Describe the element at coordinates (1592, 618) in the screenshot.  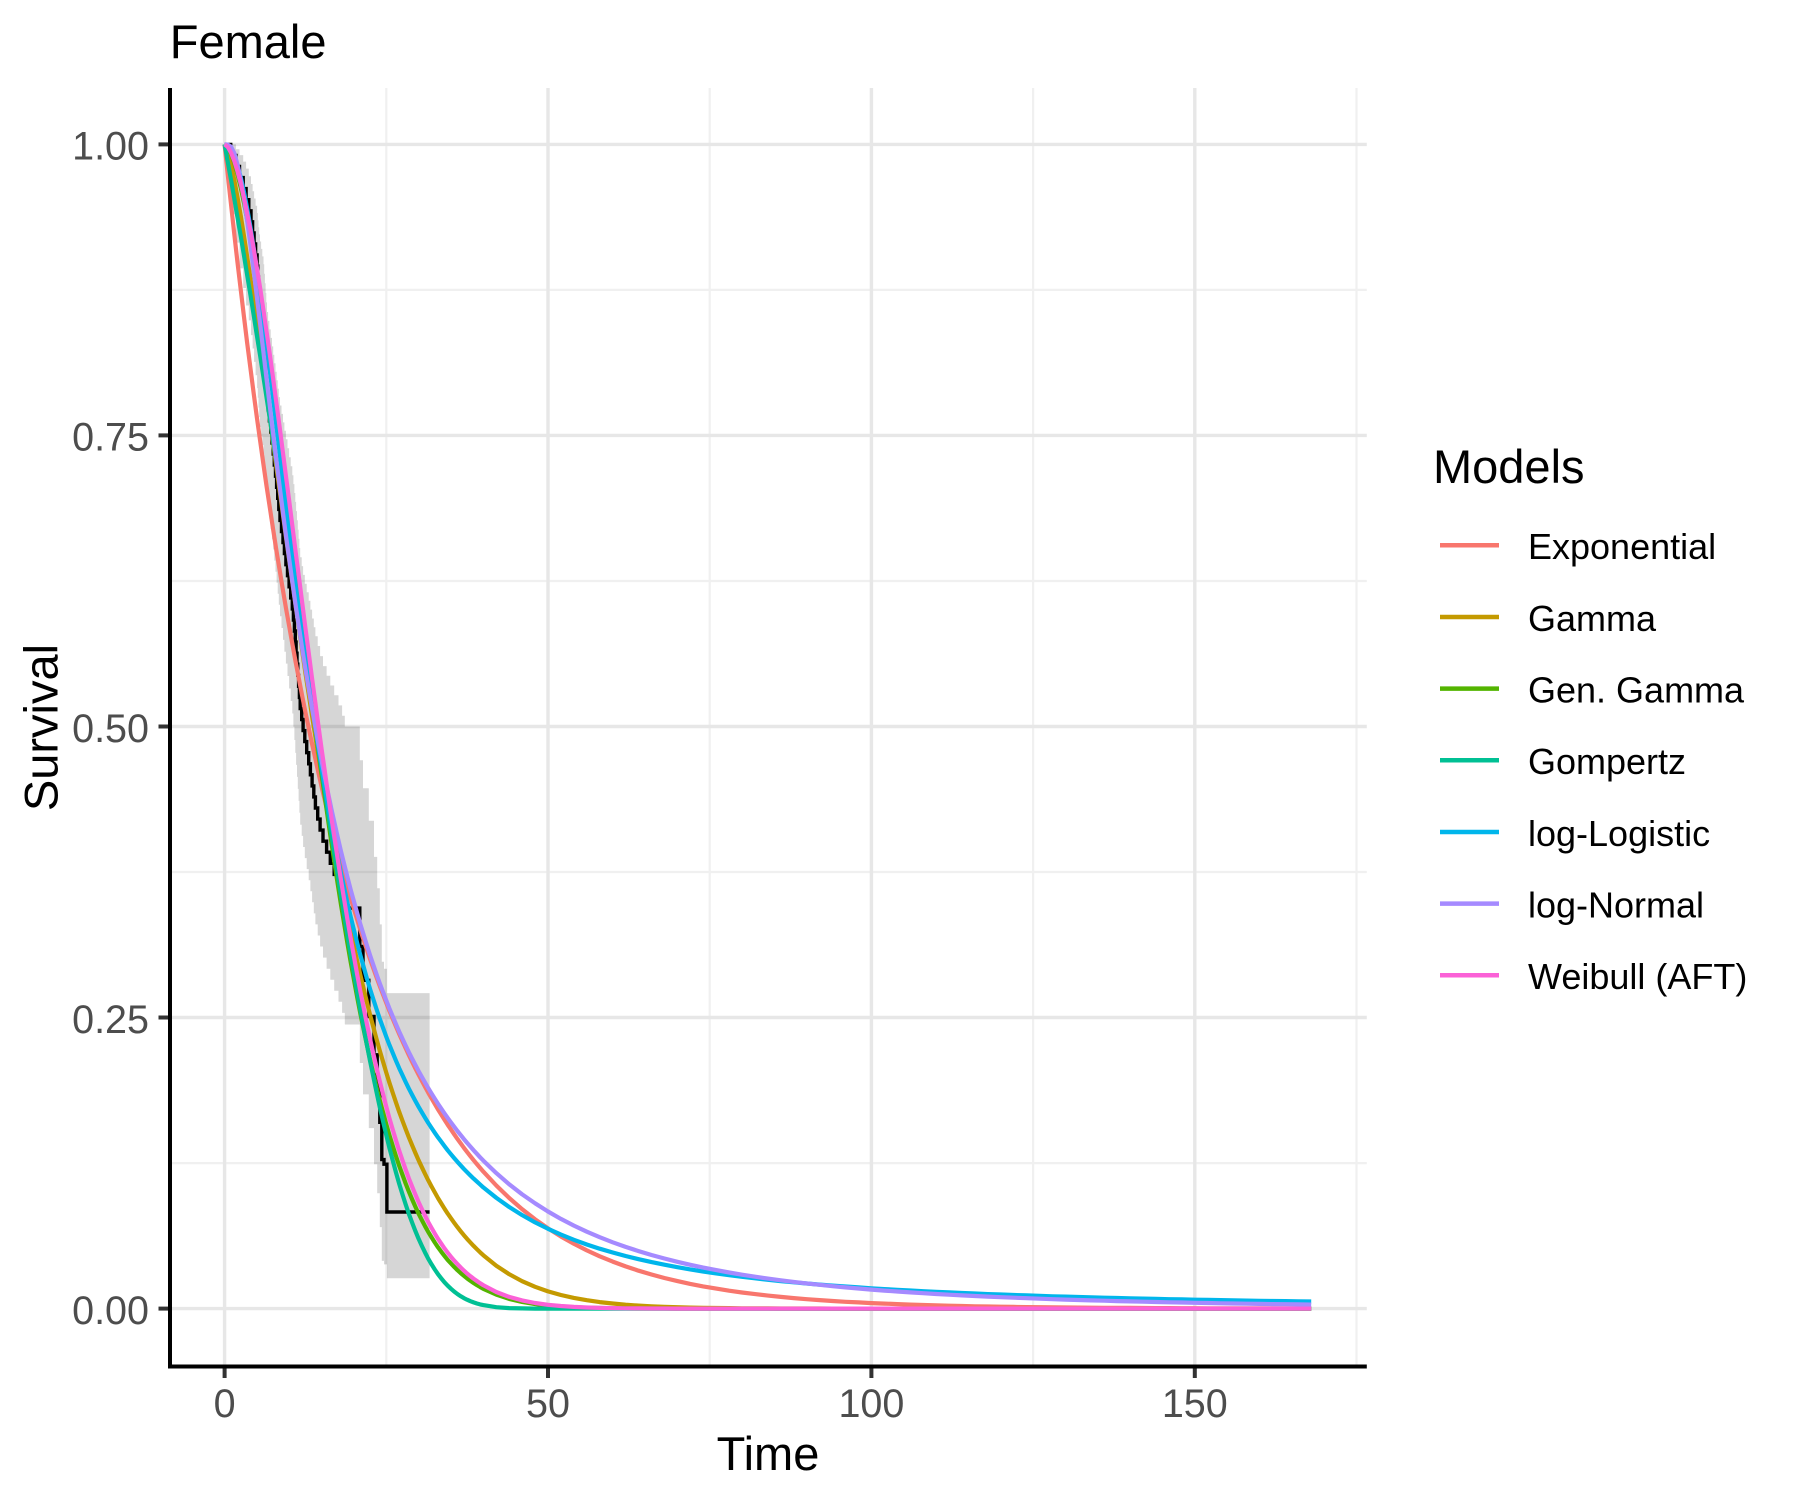
I see `svg-text: Gamma` at that location.